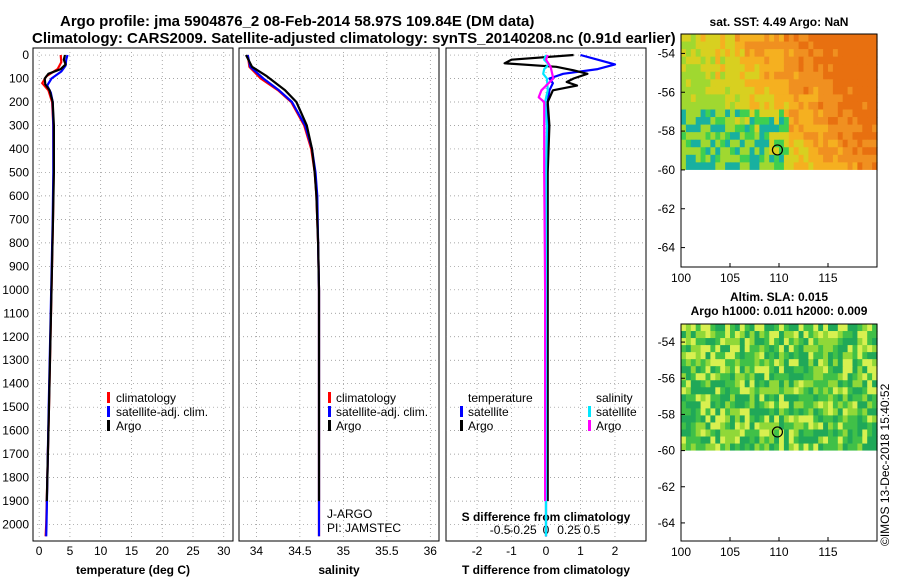  I want to click on map-y-tick-label: -64, so click(667, 523).